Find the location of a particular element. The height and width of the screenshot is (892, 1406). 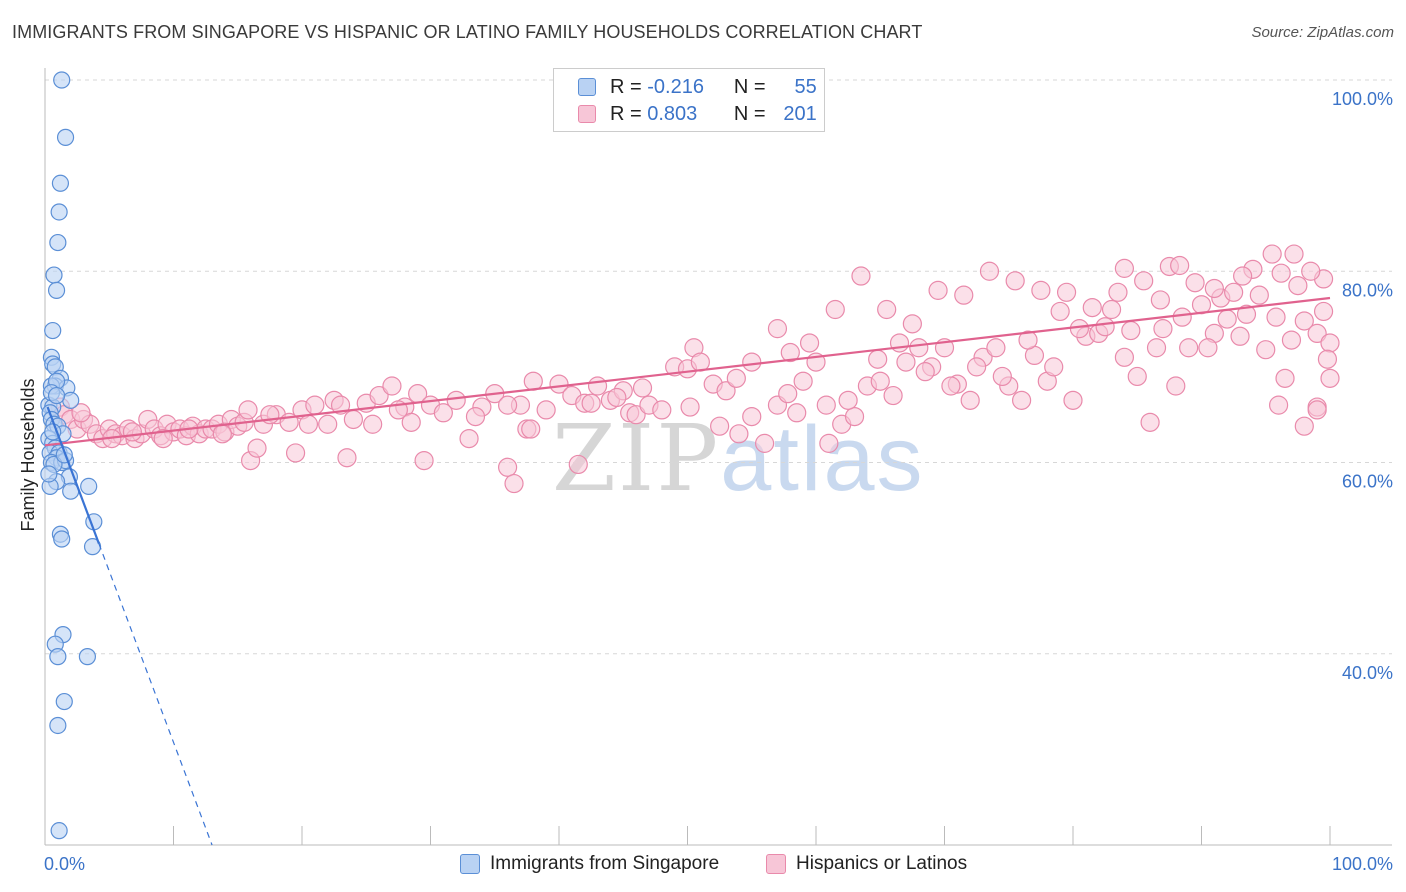

y-tick-label: 60.0% is located at coordinates (1367, 482).